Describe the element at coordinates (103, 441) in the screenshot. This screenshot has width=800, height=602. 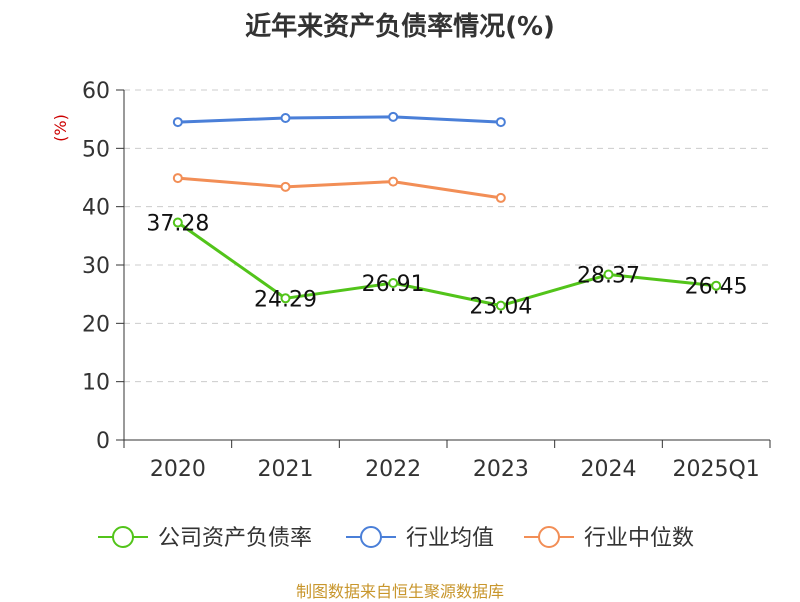
I see `y-tick-label: 0` at that location.